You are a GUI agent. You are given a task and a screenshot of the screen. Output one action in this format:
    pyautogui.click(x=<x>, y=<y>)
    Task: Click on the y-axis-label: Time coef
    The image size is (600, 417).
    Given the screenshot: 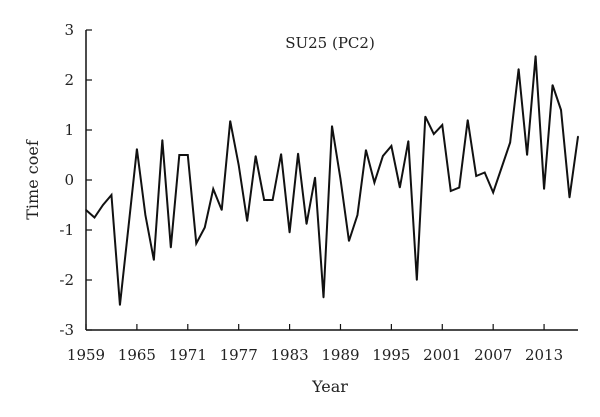 What is the action you would take?
    pyautogui.click(x=32, y=179)
    